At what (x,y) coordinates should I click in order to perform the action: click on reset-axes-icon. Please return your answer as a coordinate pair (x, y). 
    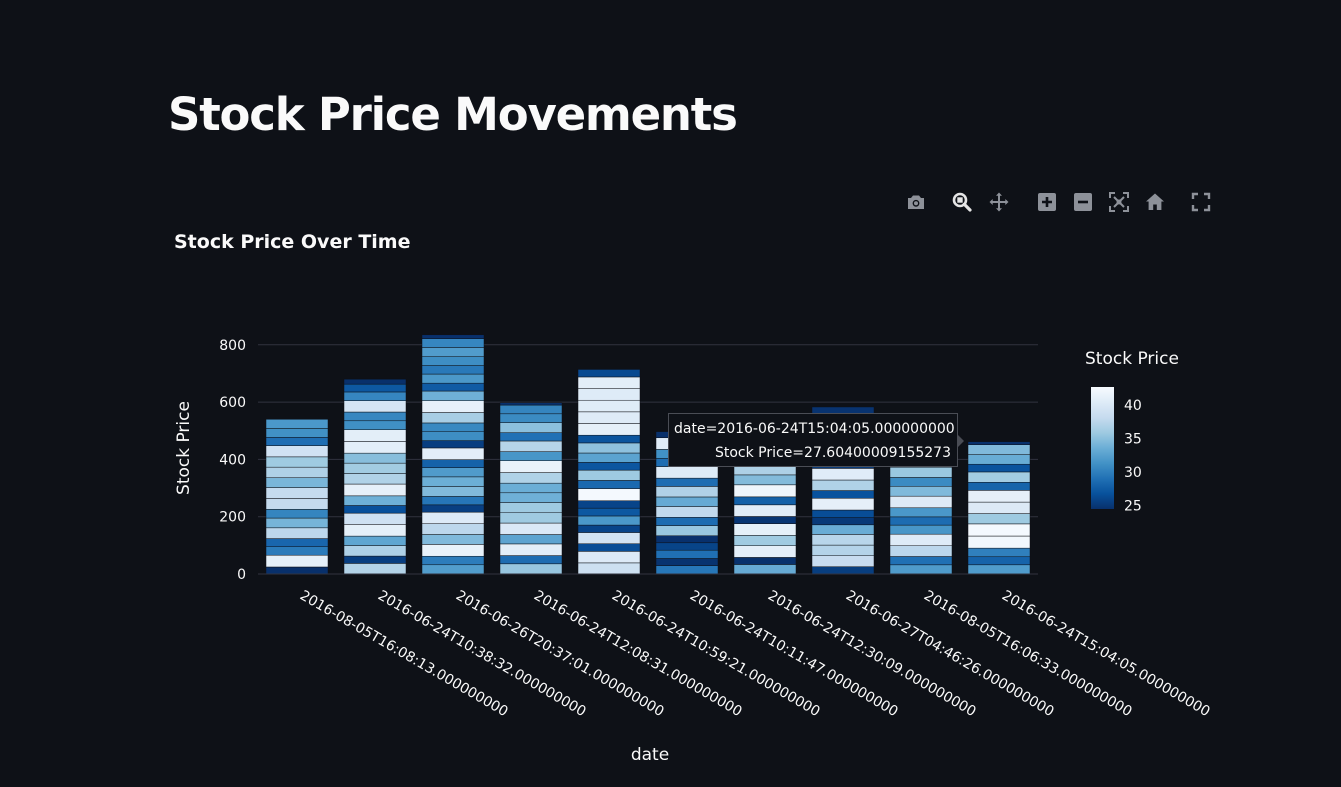
    Looking at the image, I should click on (1155, 202).